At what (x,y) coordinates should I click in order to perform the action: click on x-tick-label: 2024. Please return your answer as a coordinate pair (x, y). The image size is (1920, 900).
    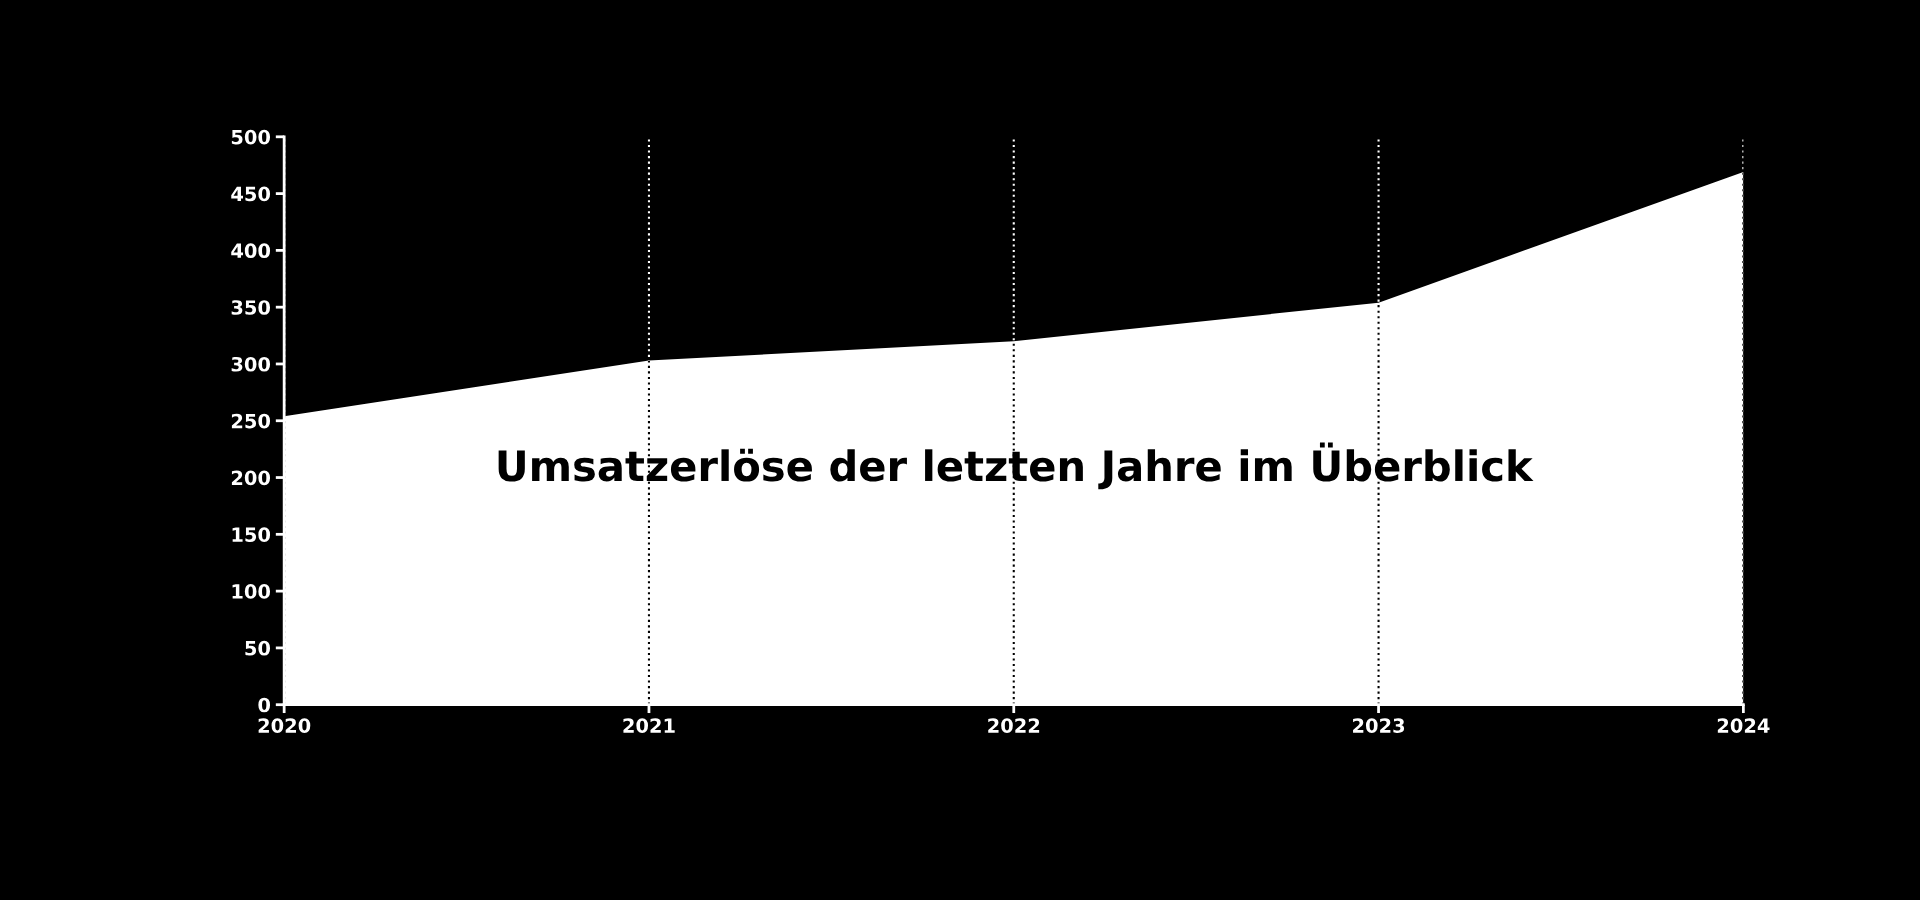
    Looking at the image, I should click on (1743, 725).